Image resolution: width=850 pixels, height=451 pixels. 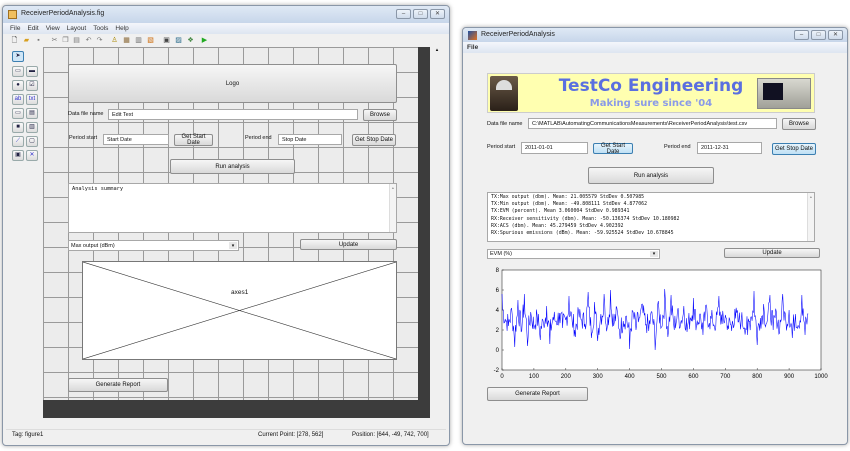 What do you see at coordinates (390, 435) in the screenshot?
I see `status-position: Position: [644, -49, 742, 700]` at bounding box center [390, 435].